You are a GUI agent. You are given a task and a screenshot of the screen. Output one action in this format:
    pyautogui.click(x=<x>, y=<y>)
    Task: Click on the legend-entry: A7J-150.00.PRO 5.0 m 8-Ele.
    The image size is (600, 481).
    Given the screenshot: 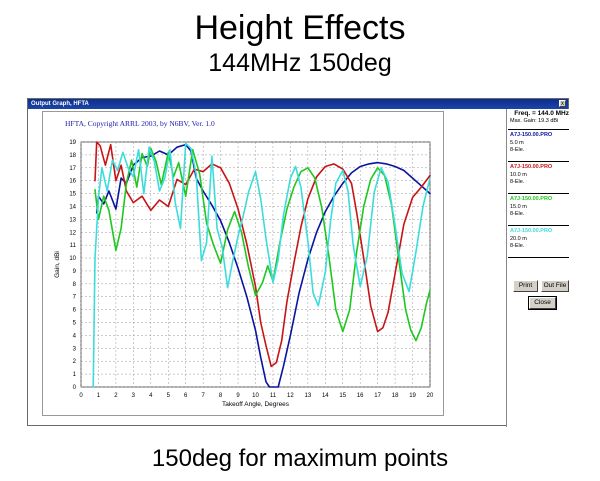 What is the action you would take?
    pyautogui.click(x=538, y=143)
    